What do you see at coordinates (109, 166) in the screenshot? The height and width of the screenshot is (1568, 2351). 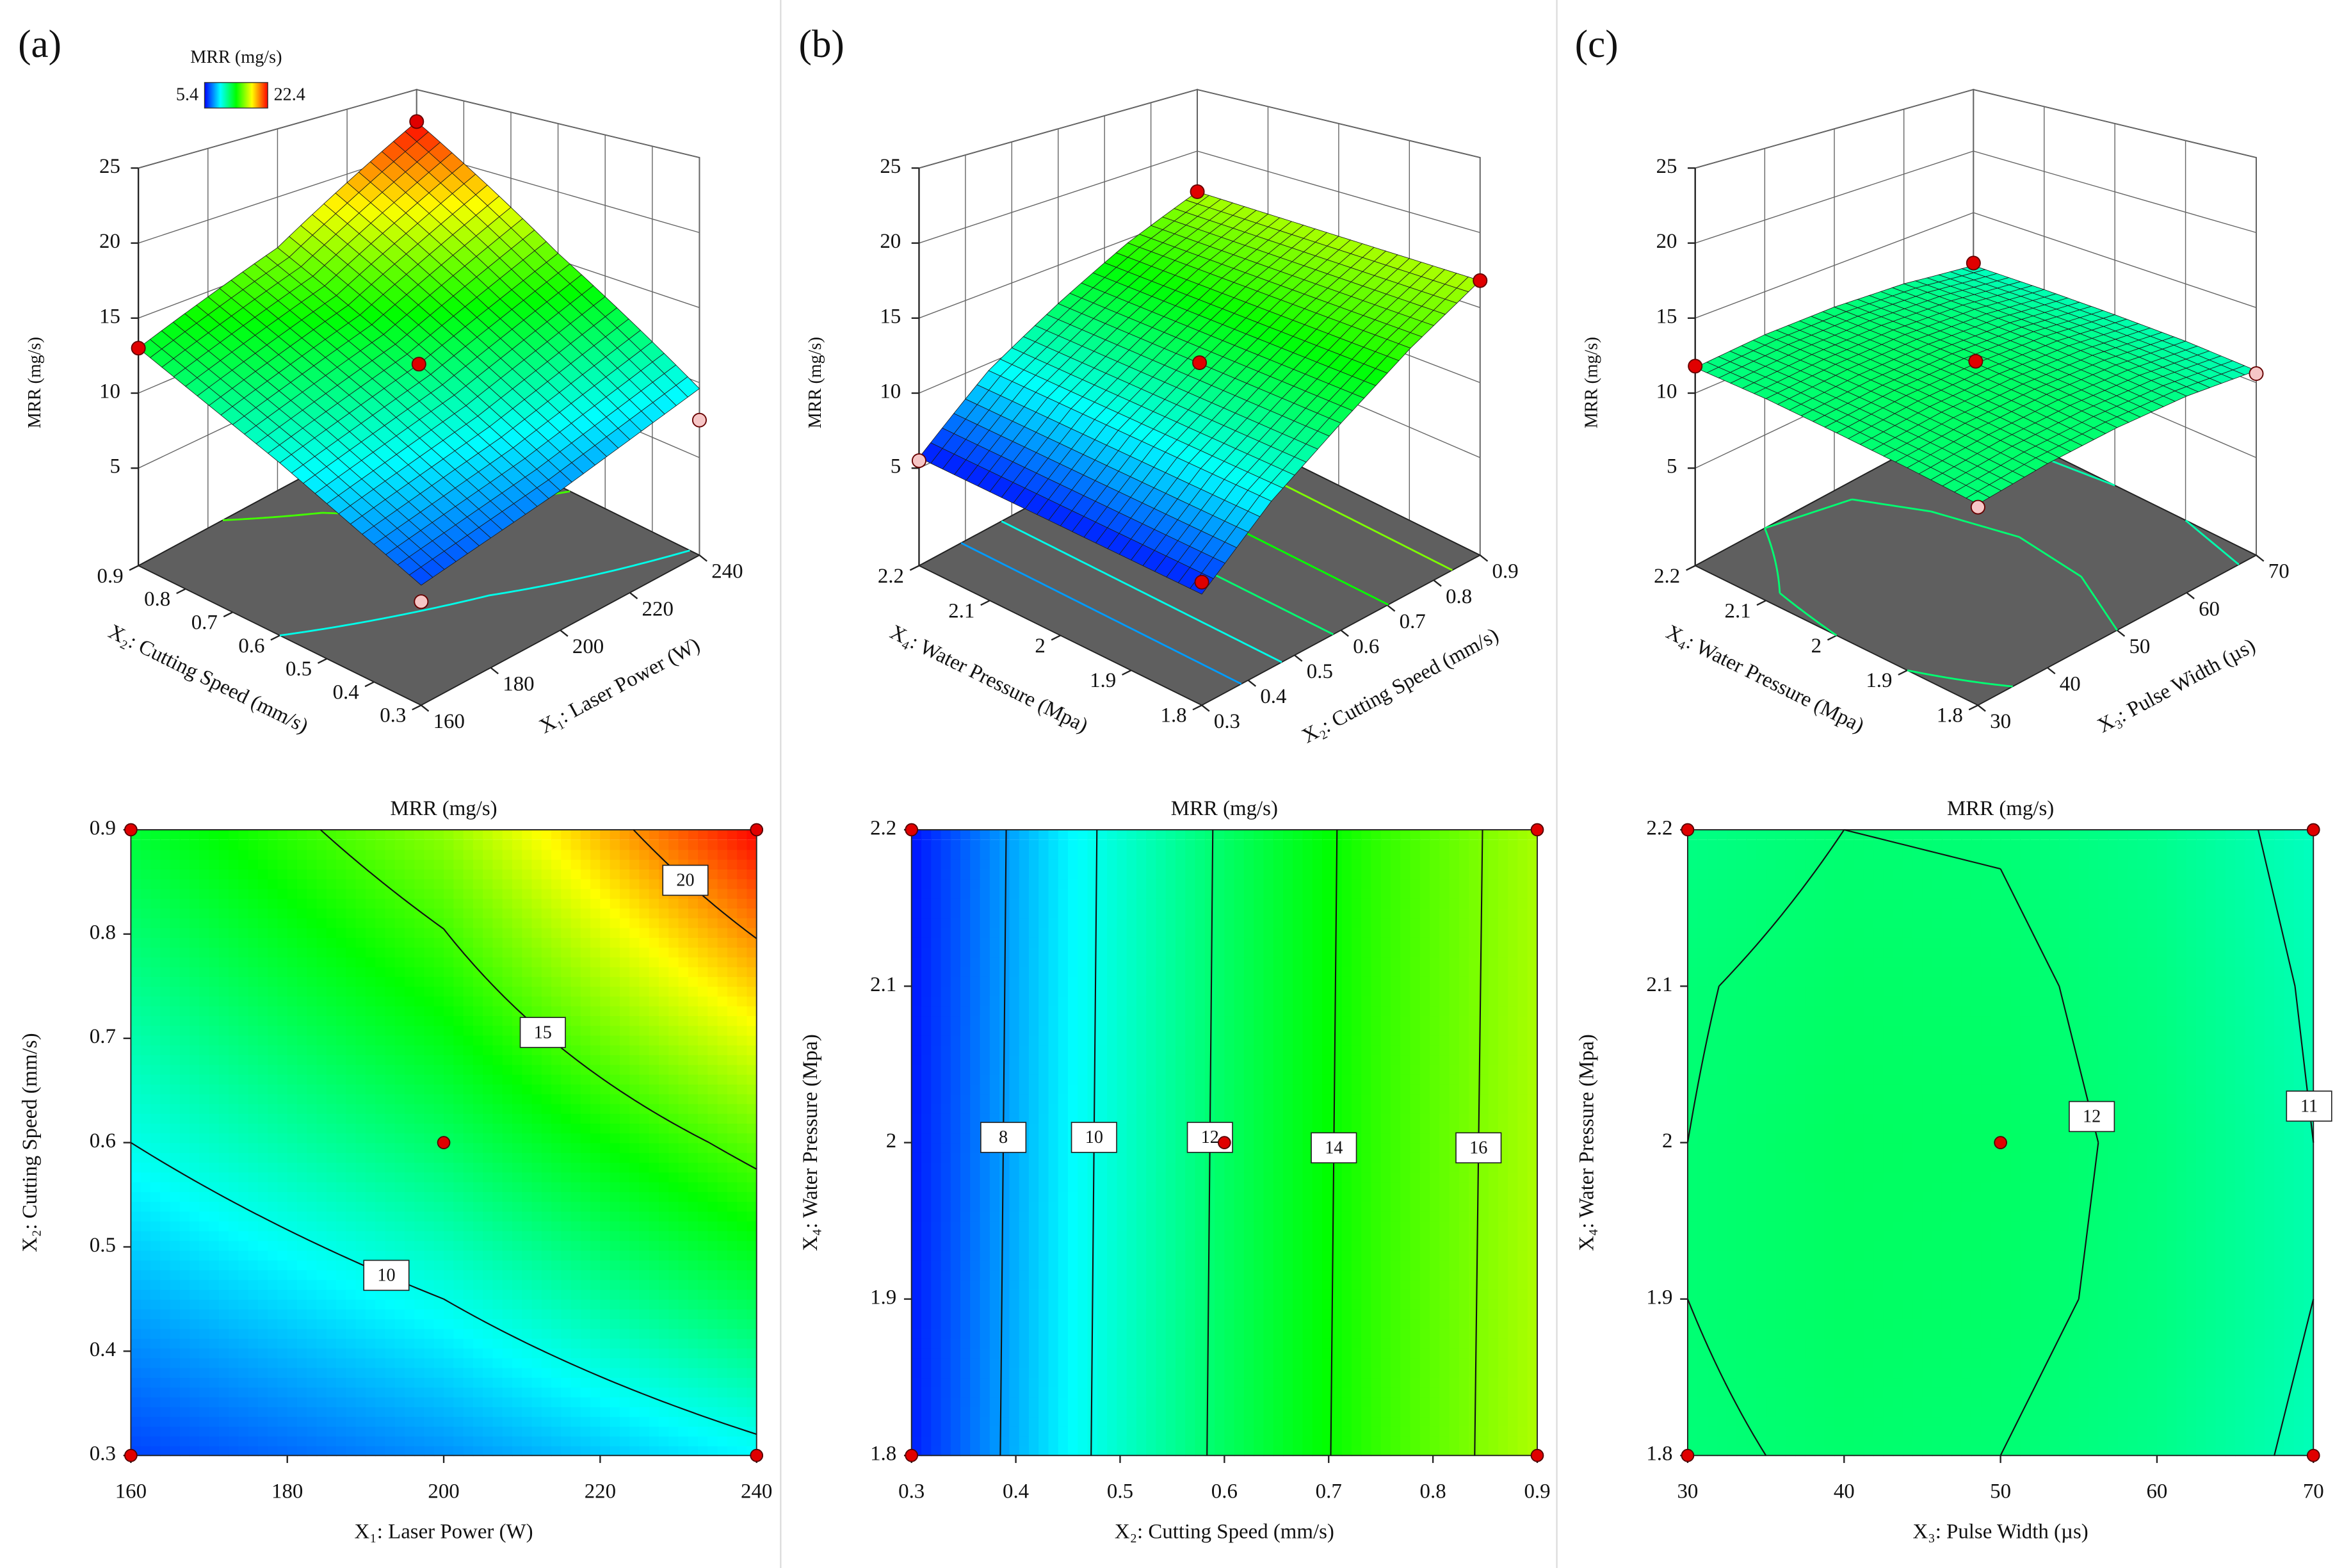 I see `z-tick-label: 25` at bounding box center [109, 166].